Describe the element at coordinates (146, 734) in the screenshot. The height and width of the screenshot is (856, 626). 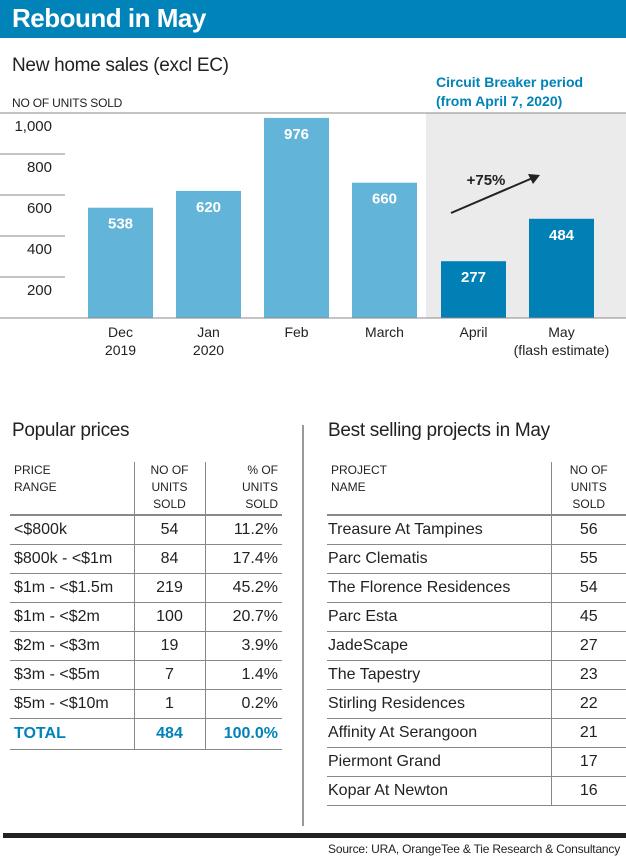
I see `total-row: TOTAL 484 100.0%` at that location.